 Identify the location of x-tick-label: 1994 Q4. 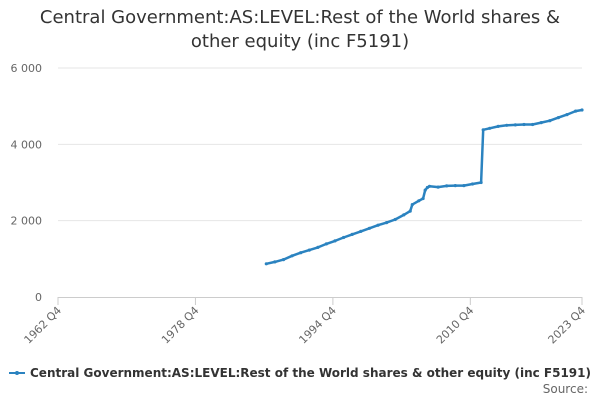
(317, 325).